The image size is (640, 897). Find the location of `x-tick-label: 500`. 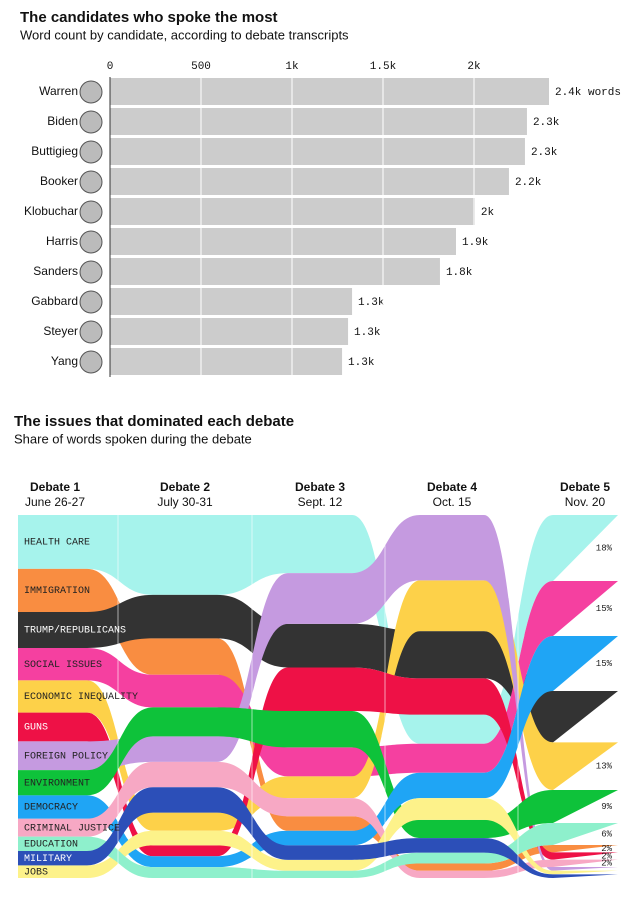

x-tick-label: 500 is located at coordinates (201, 67).